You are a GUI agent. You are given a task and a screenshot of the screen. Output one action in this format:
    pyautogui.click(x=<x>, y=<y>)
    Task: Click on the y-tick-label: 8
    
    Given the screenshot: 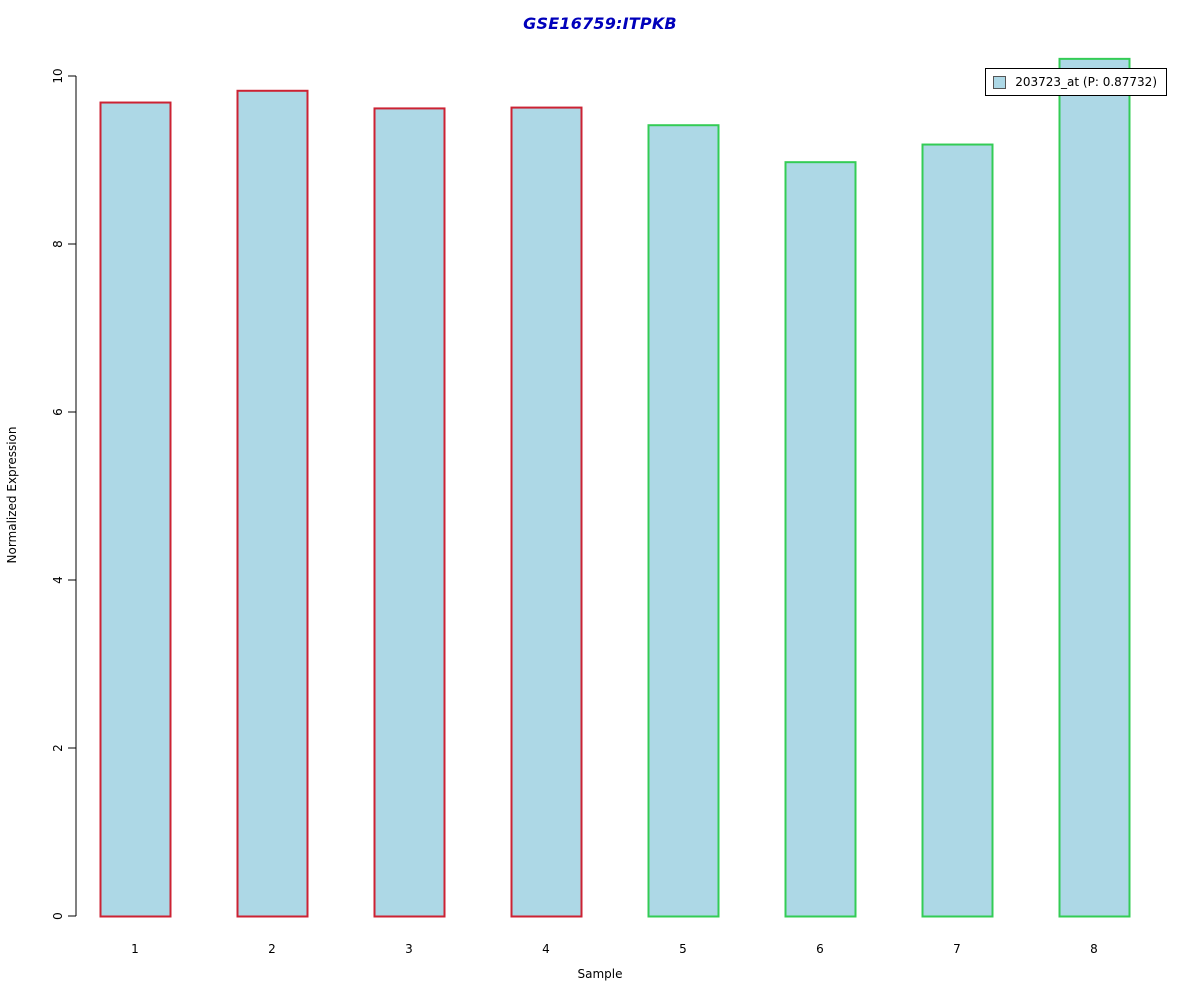 What is the action you would take?
    pyautogui.click(x=58, y=244)
    